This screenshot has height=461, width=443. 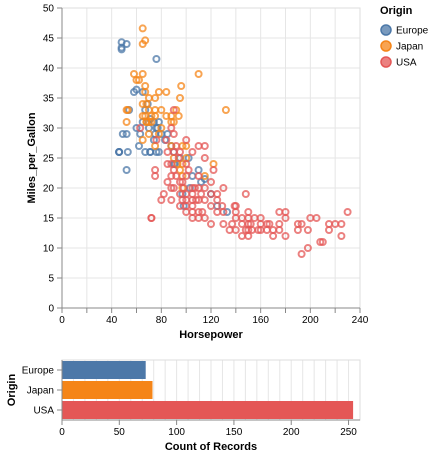 What do you see at coordinates (51, 309) in the screenshot?
I see `scatter-y-tick-label: 0` at bounding box center [51, 309].